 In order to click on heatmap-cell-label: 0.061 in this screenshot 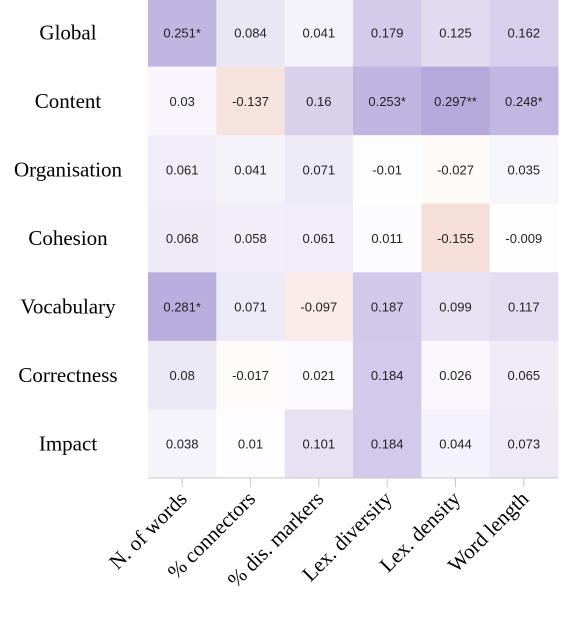, I will do `click(319, 238)`.